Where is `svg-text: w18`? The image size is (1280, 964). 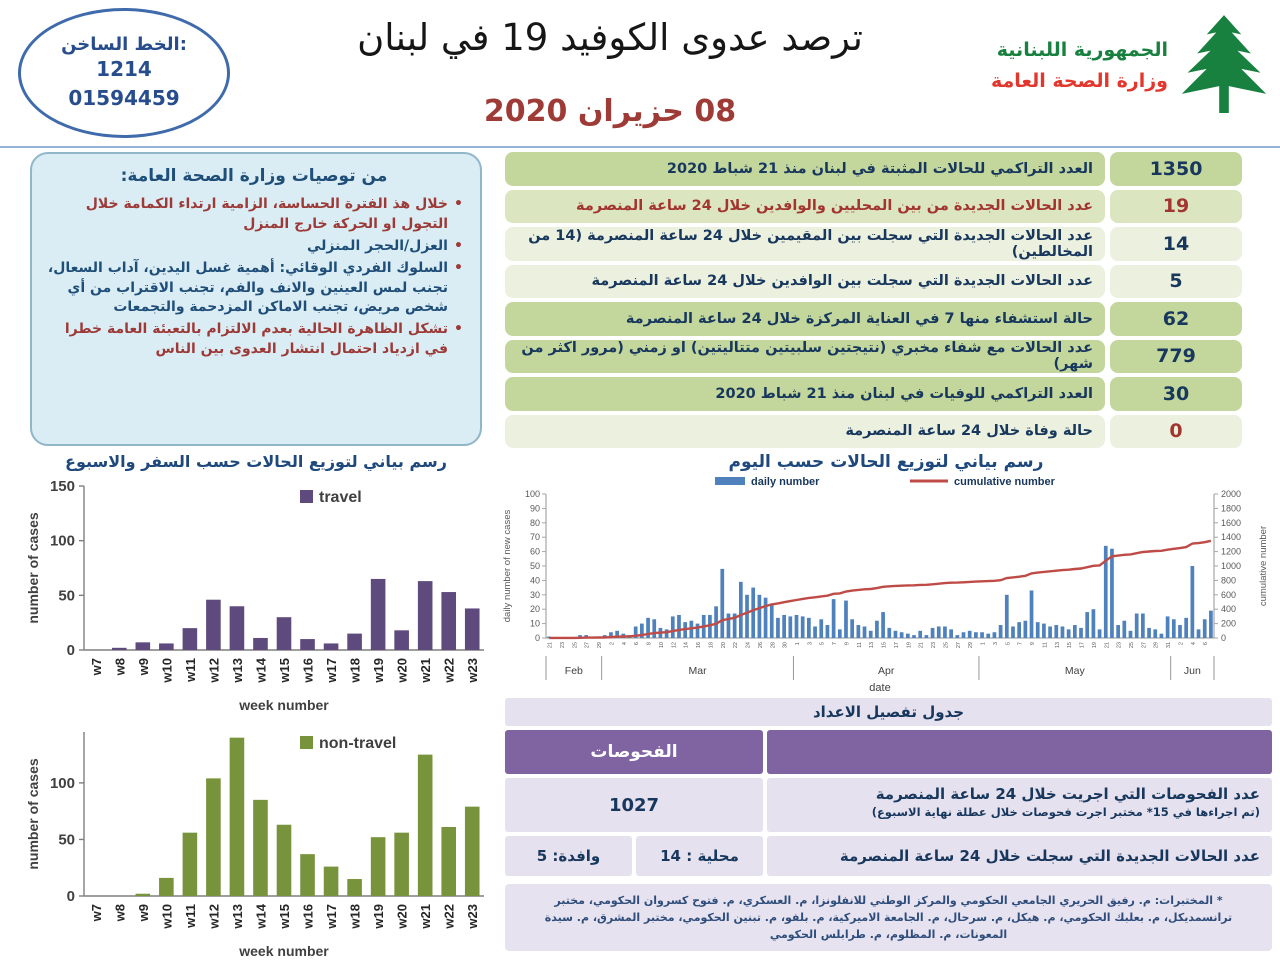
svg-text: w18 is located at coordinates (355, 917).